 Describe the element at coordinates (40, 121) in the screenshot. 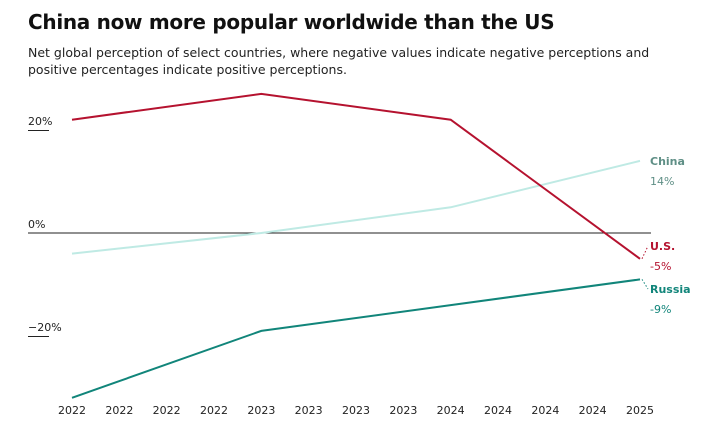

I see `y-tick-label: 20%` at that location.